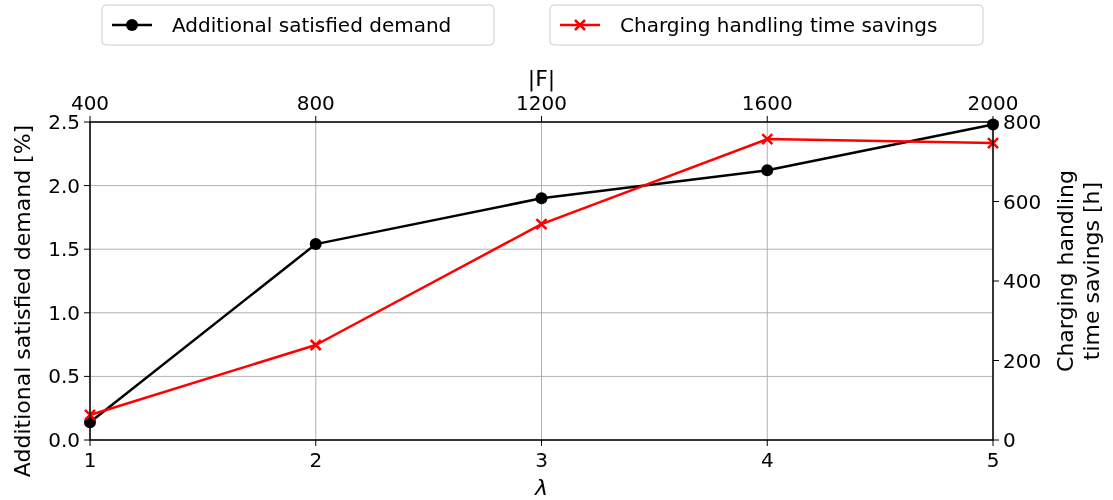 This screenshot has height=500, width=1113. Describe the element at coordinates (541, 487) in the screenshot. I see `x-axis-title: λ` at that location.